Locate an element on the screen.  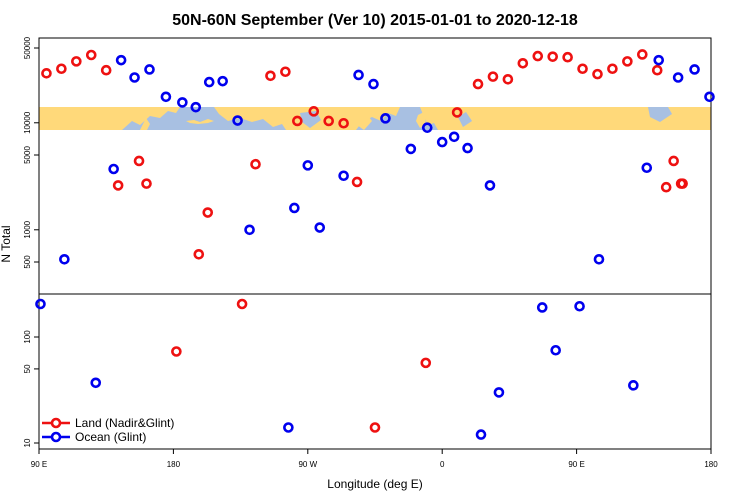
x-tick-label: 180 is located at coordinates (174, 464).